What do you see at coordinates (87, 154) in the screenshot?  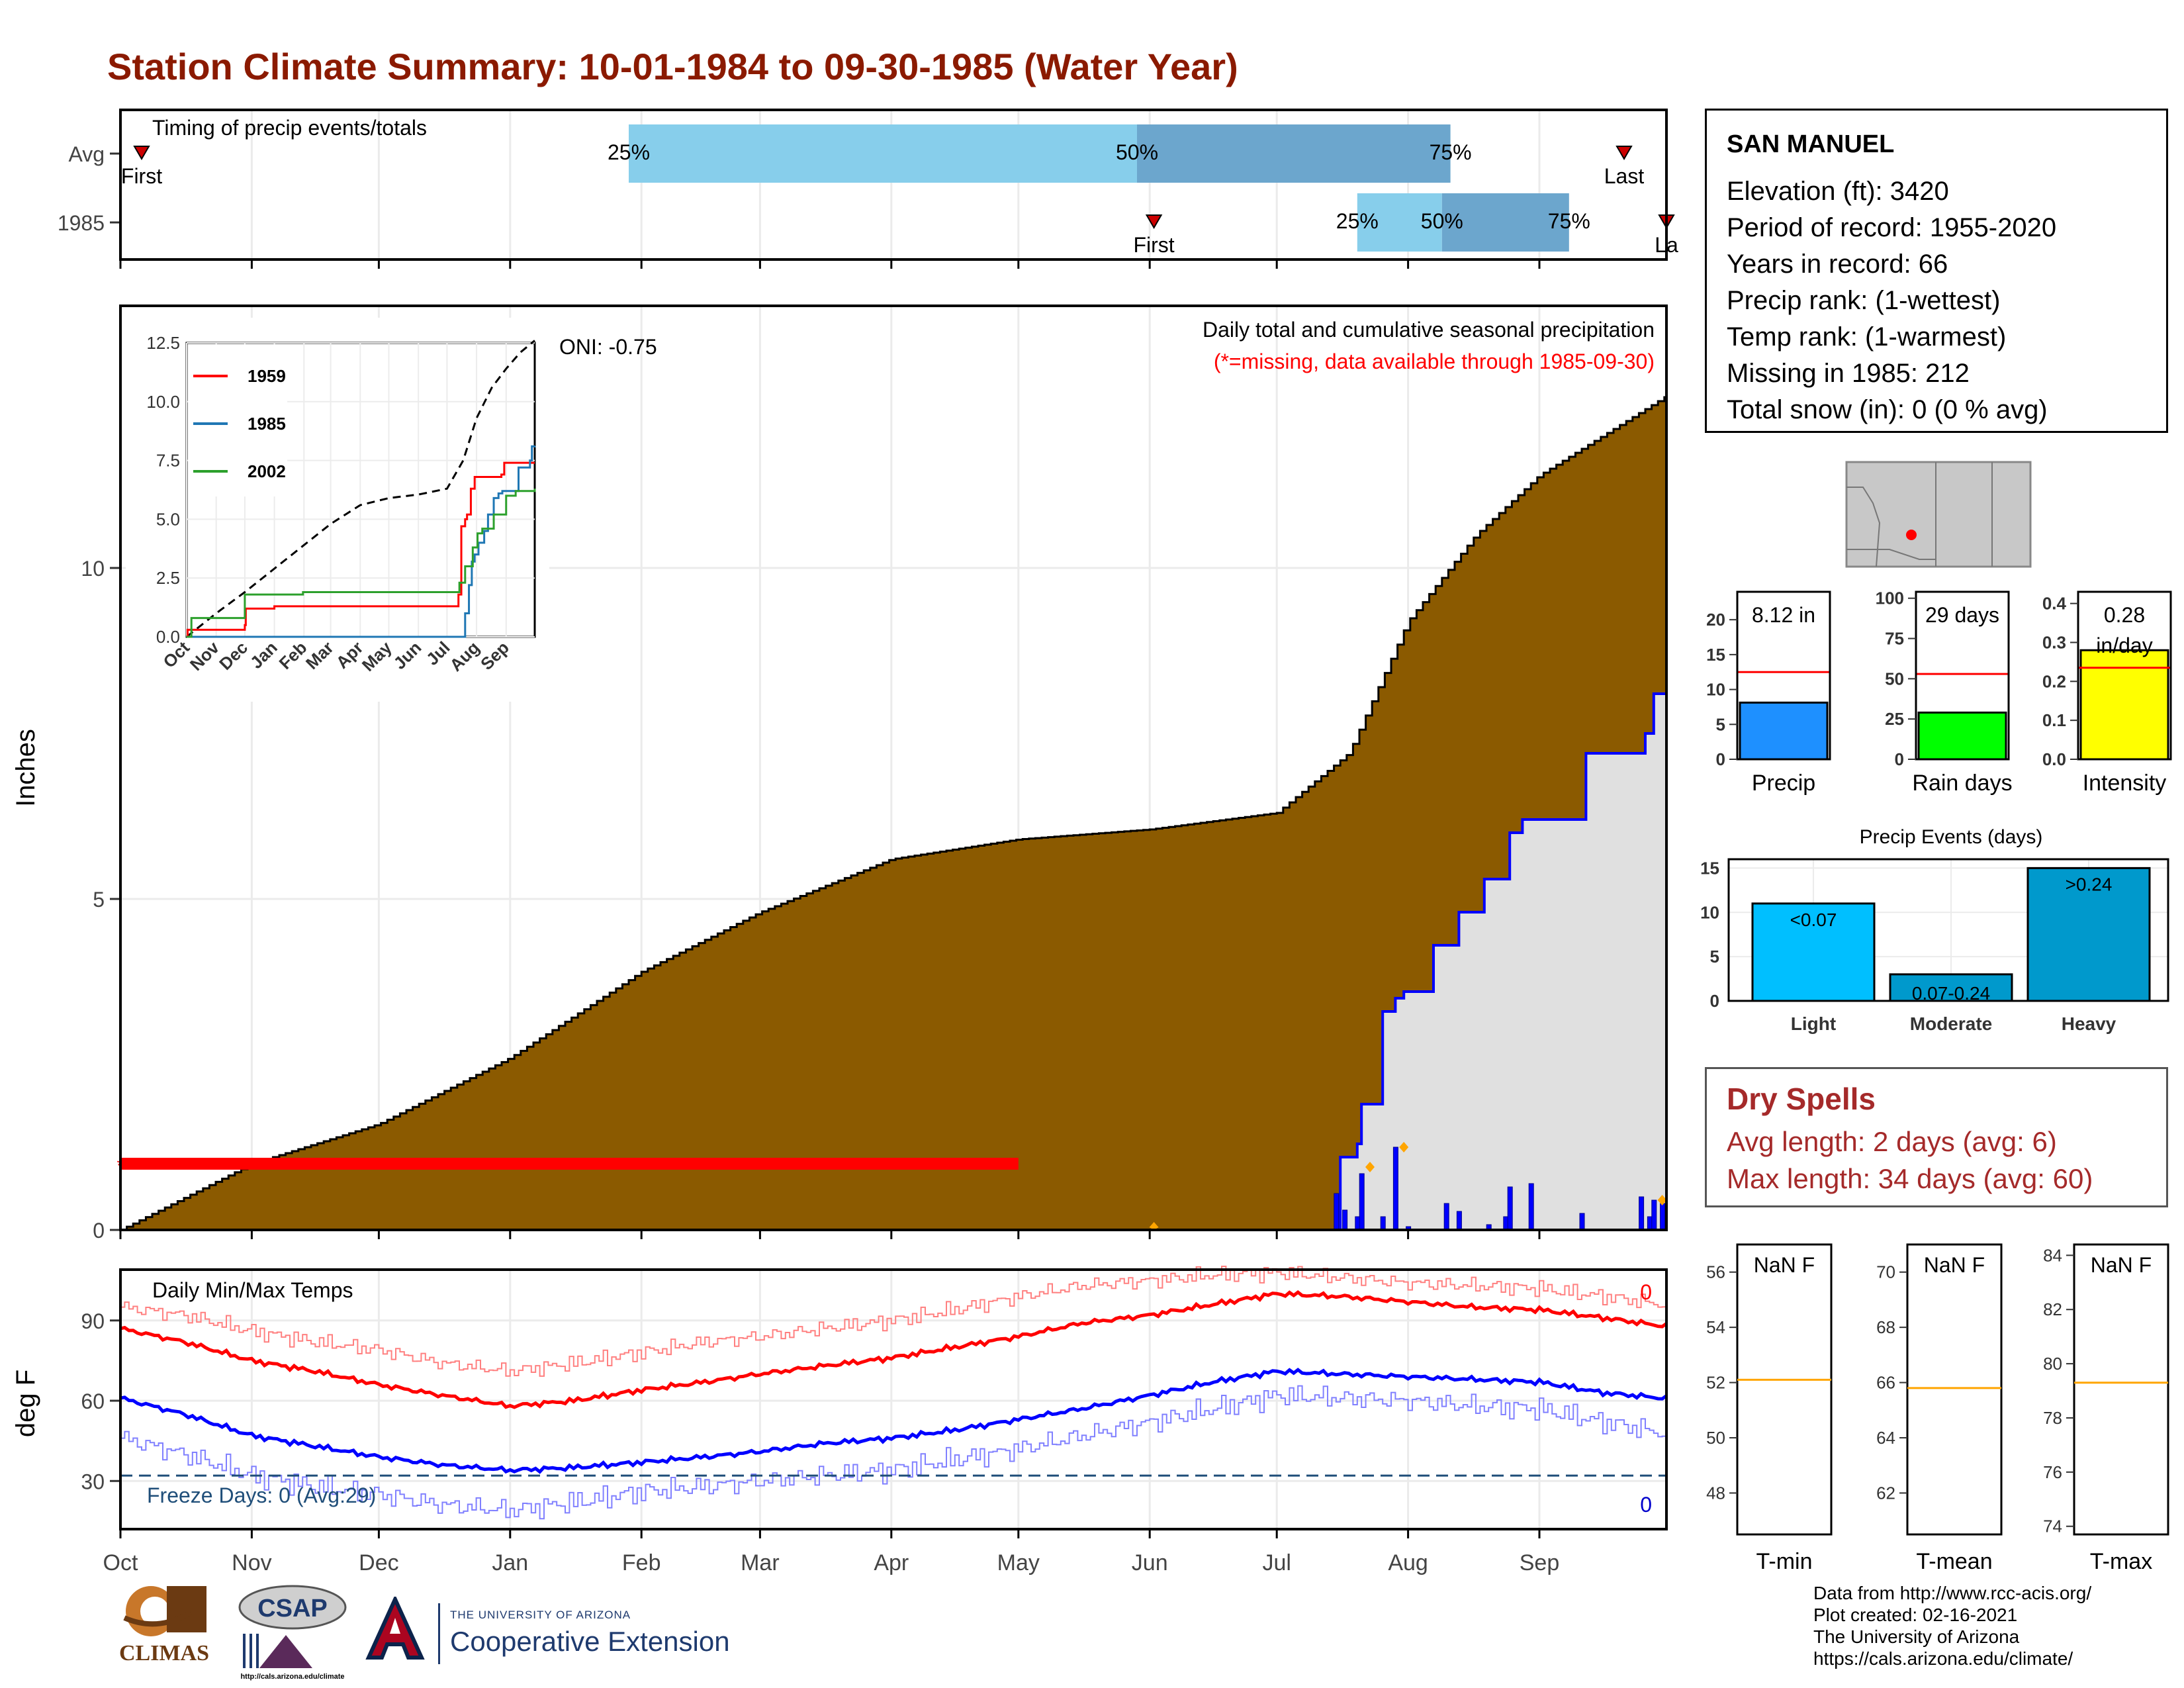 I see `timing-row-label: Avg` at bounding box center [87, 154].